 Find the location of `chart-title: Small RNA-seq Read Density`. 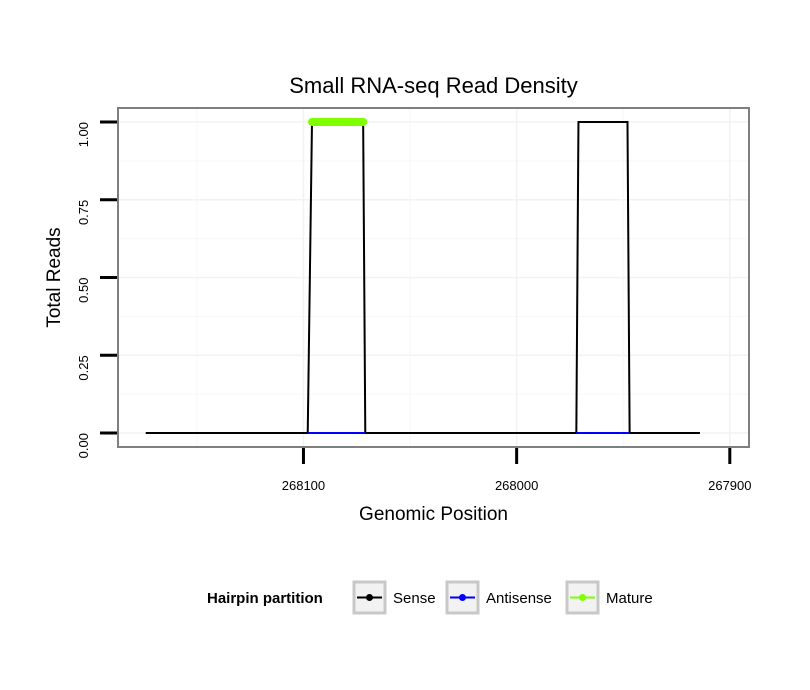

chart-title: Small RNA-seq Read Density is located at coordinates (433, 85).